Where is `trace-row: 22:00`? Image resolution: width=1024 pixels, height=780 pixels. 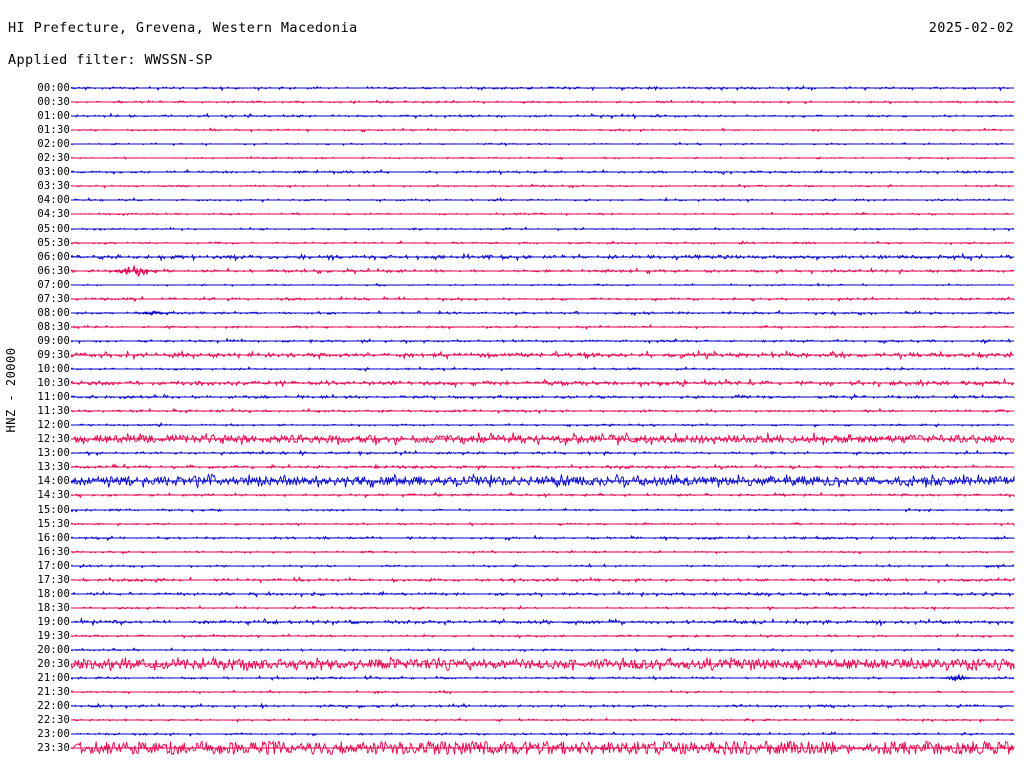 trace-row: 22:00 is located at coordinates (512, 706).